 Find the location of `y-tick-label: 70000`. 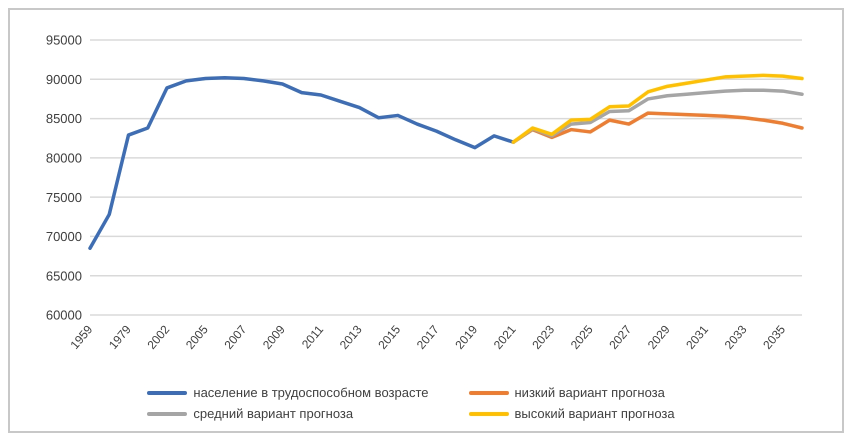

y-tick-label: 70000 is located at coordinates (64, 236).